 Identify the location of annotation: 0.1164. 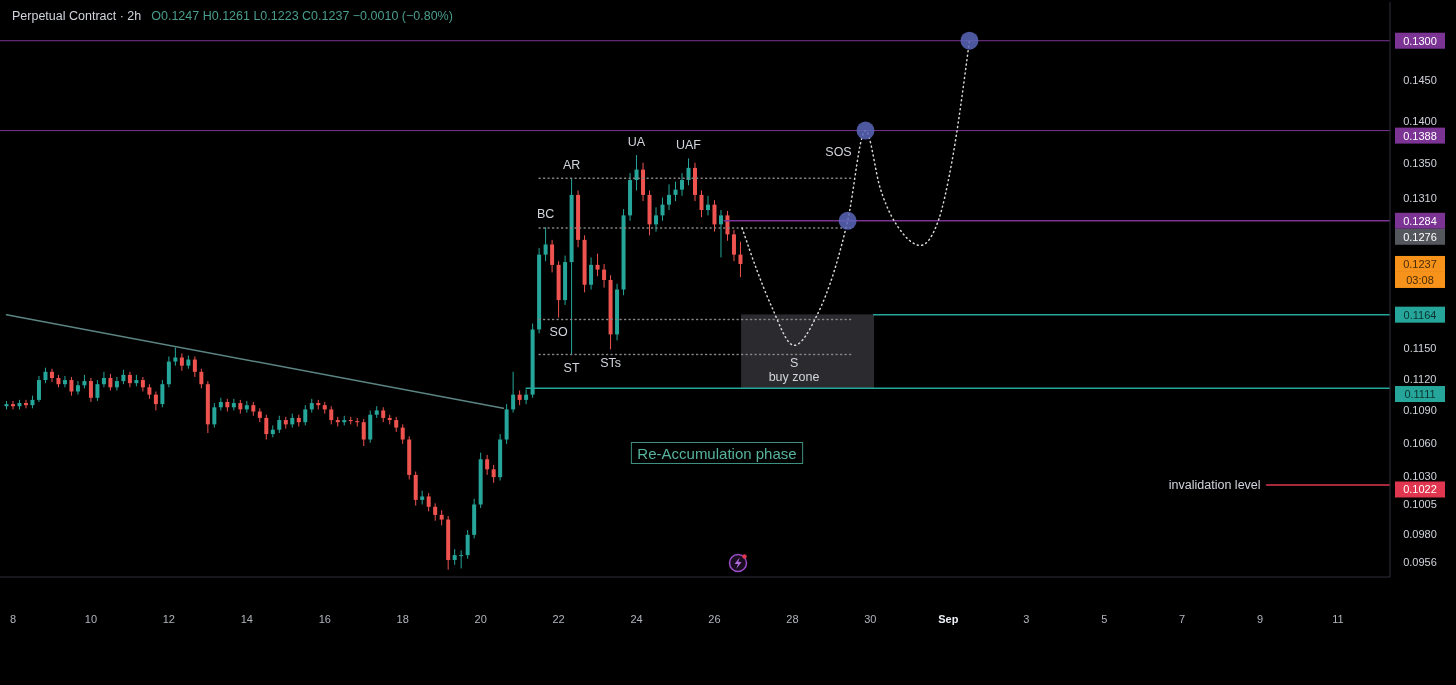
(1420, 314).